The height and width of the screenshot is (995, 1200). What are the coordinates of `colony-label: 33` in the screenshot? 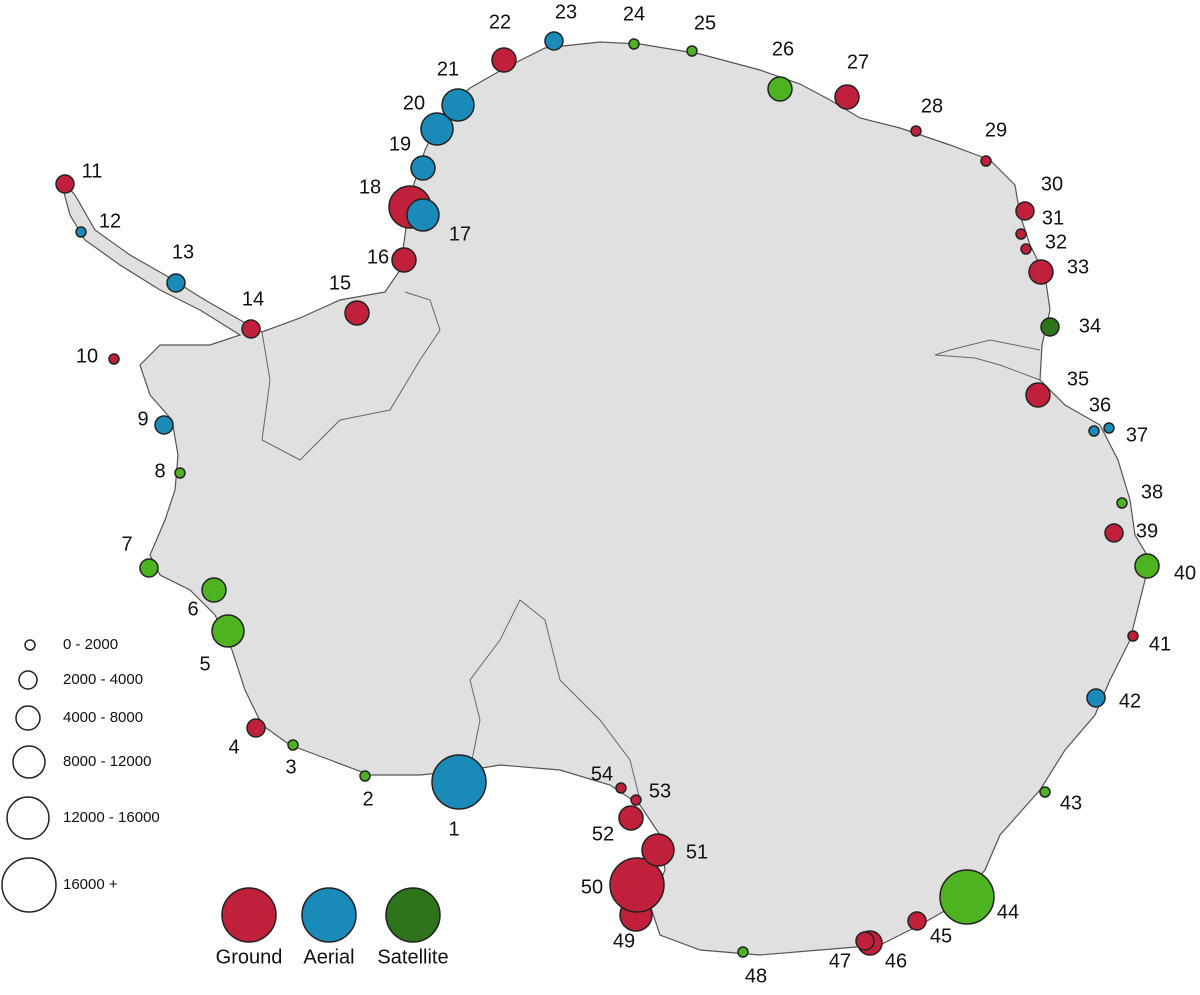 It's located at (1078, 267).